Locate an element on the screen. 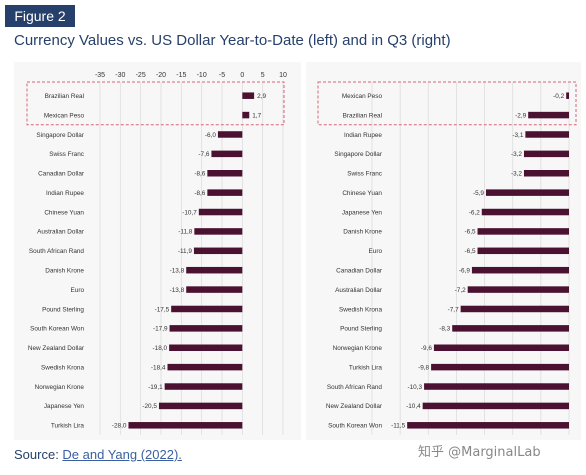 The width and height of the screenshot is (586, 475). value-label: -7,7 is located at coordinates (453, 309).